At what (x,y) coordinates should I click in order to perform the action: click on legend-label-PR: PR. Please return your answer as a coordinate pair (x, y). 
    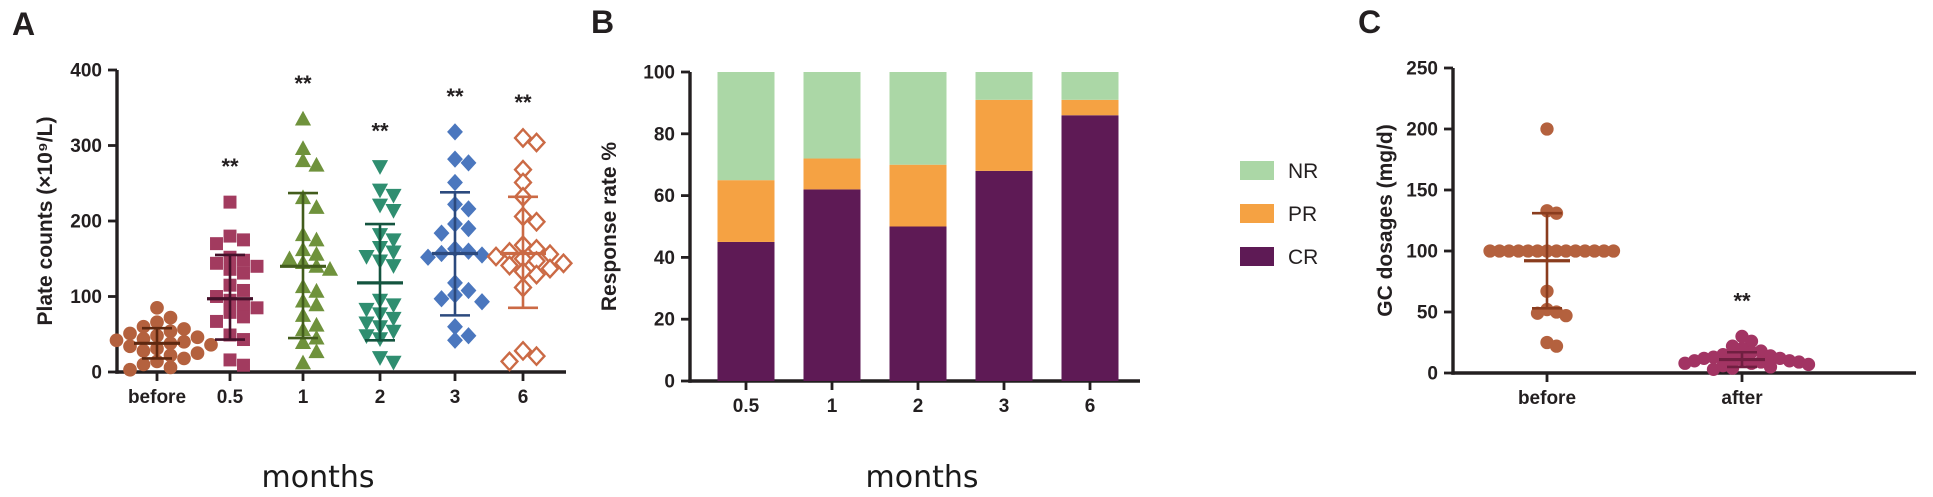
    Looking at the image, I should click on (1302, 214).